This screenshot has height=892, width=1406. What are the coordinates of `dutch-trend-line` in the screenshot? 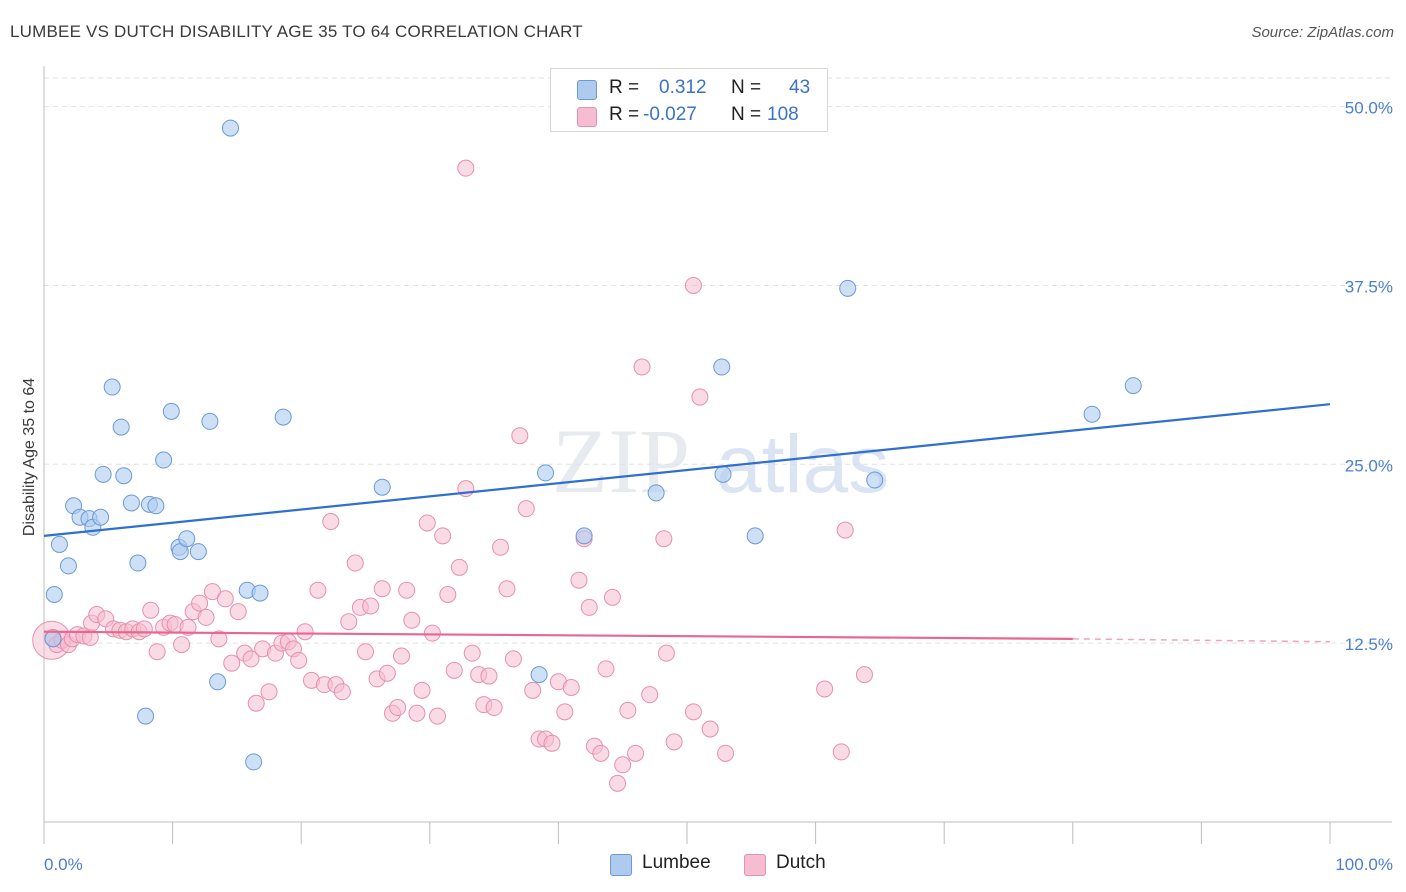 It's located at (558, 635).